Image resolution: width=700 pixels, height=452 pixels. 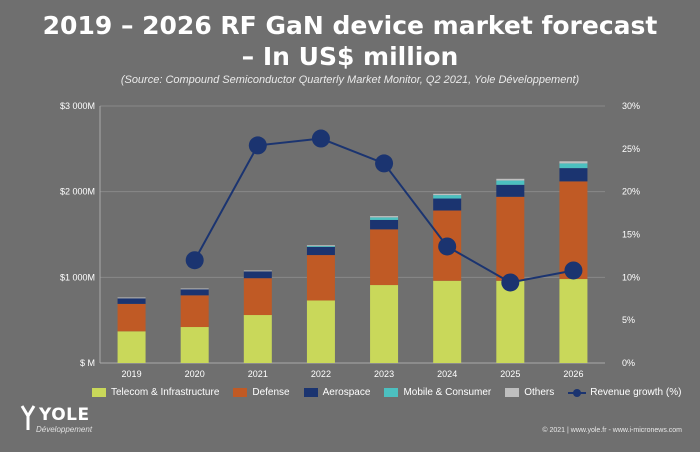 I want to click on bar-others-2021, so click(x=257, y=271).